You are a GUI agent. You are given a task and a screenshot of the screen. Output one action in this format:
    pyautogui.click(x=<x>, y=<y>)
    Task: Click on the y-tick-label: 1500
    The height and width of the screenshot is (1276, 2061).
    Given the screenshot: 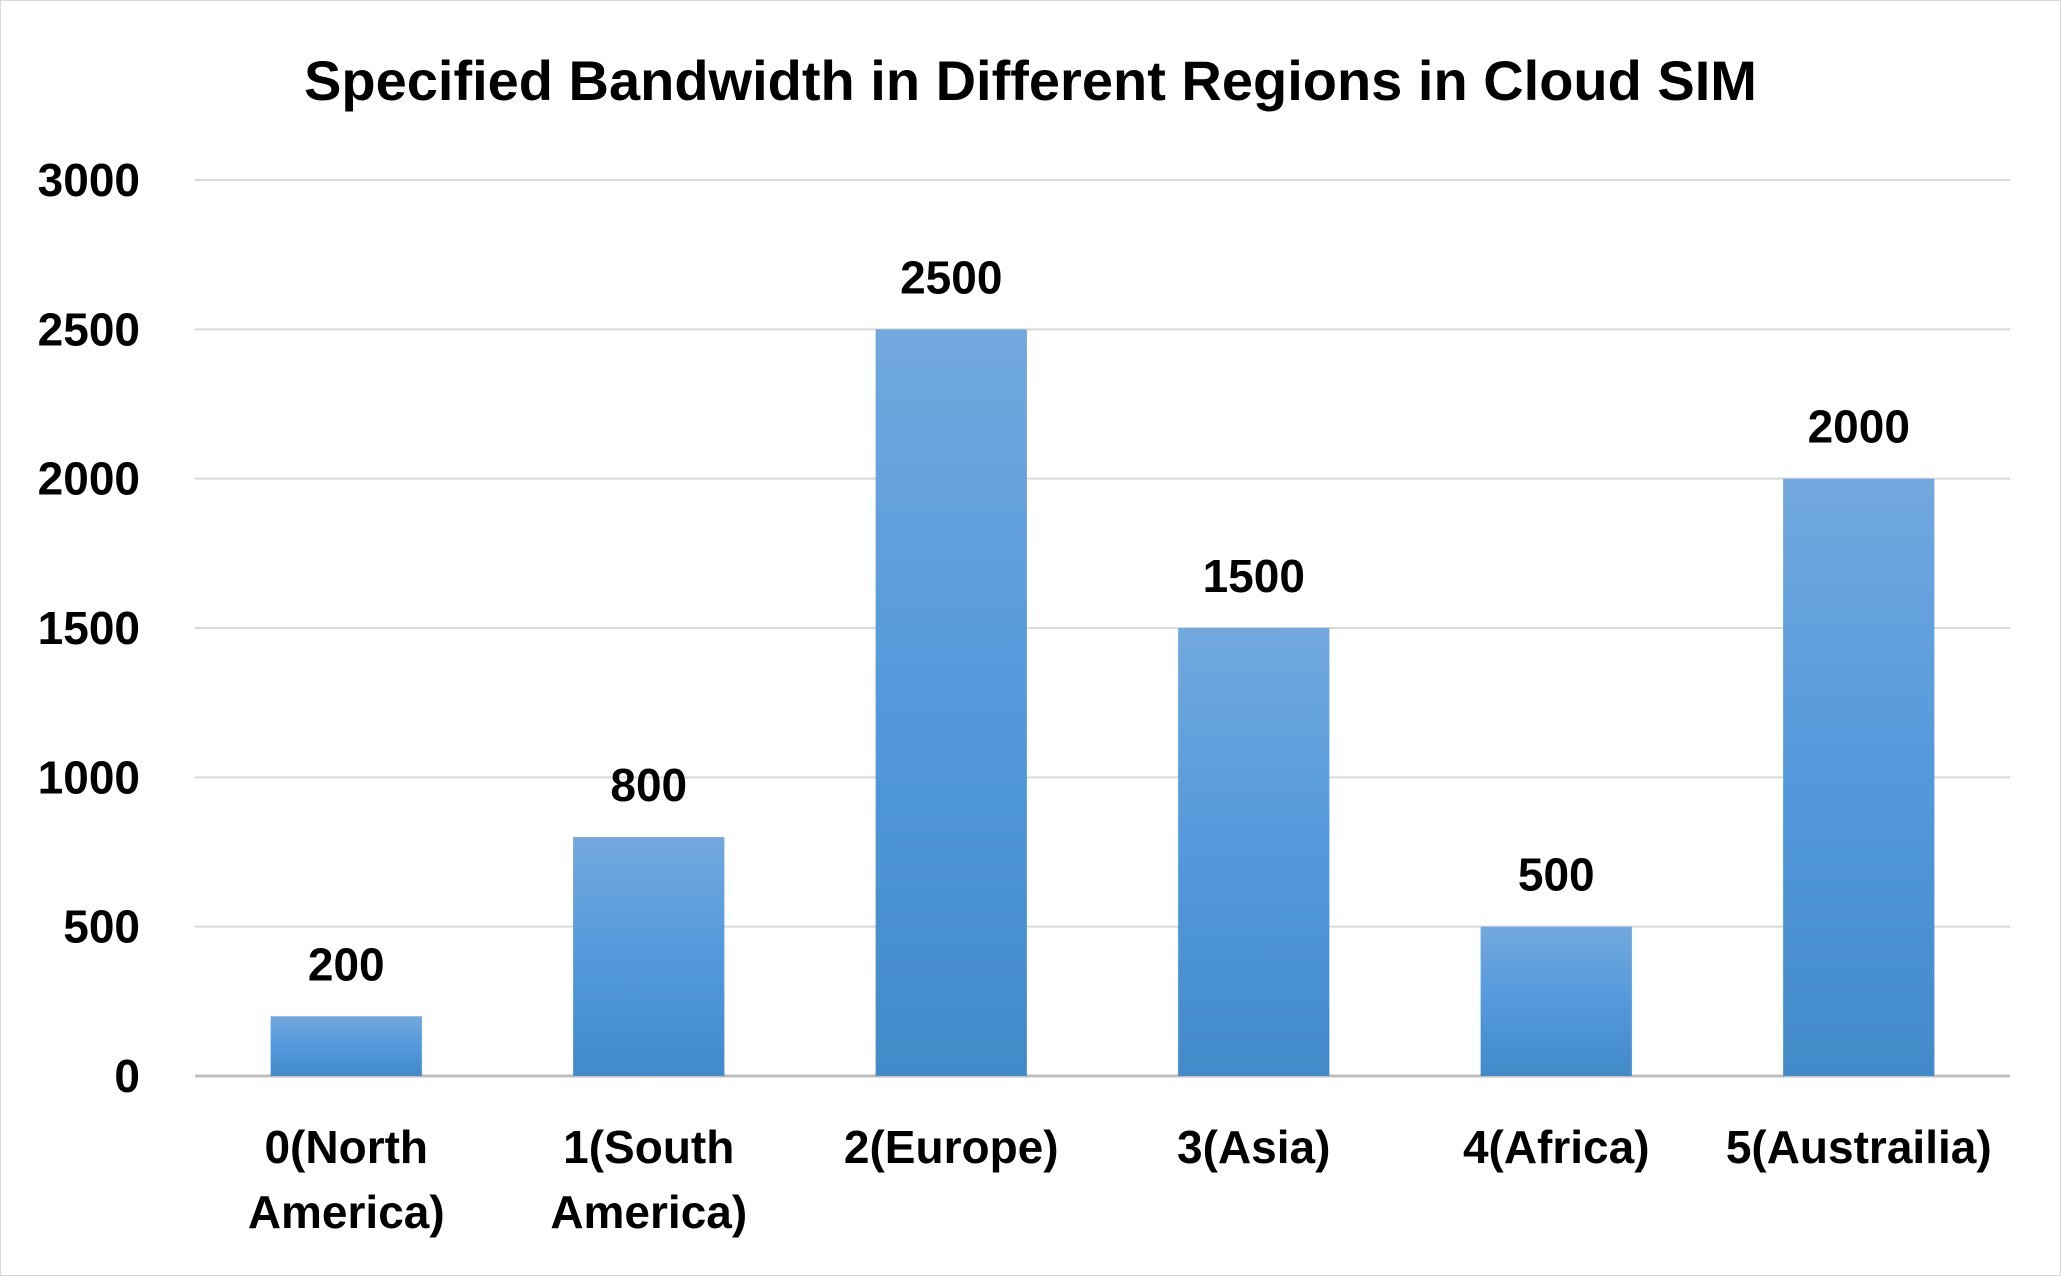 What is the action you would take?
    pyautogui.click(x=89, y=628)
    